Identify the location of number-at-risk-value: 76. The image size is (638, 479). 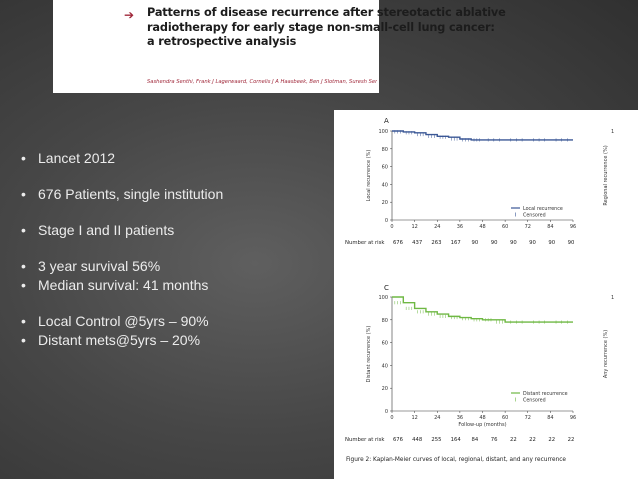
(494, 440).